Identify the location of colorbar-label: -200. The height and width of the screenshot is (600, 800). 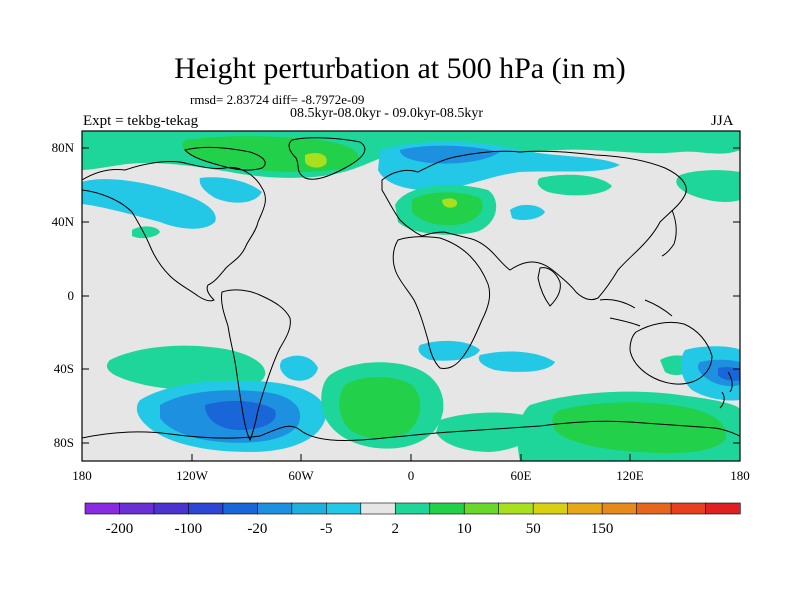
(120, 529).